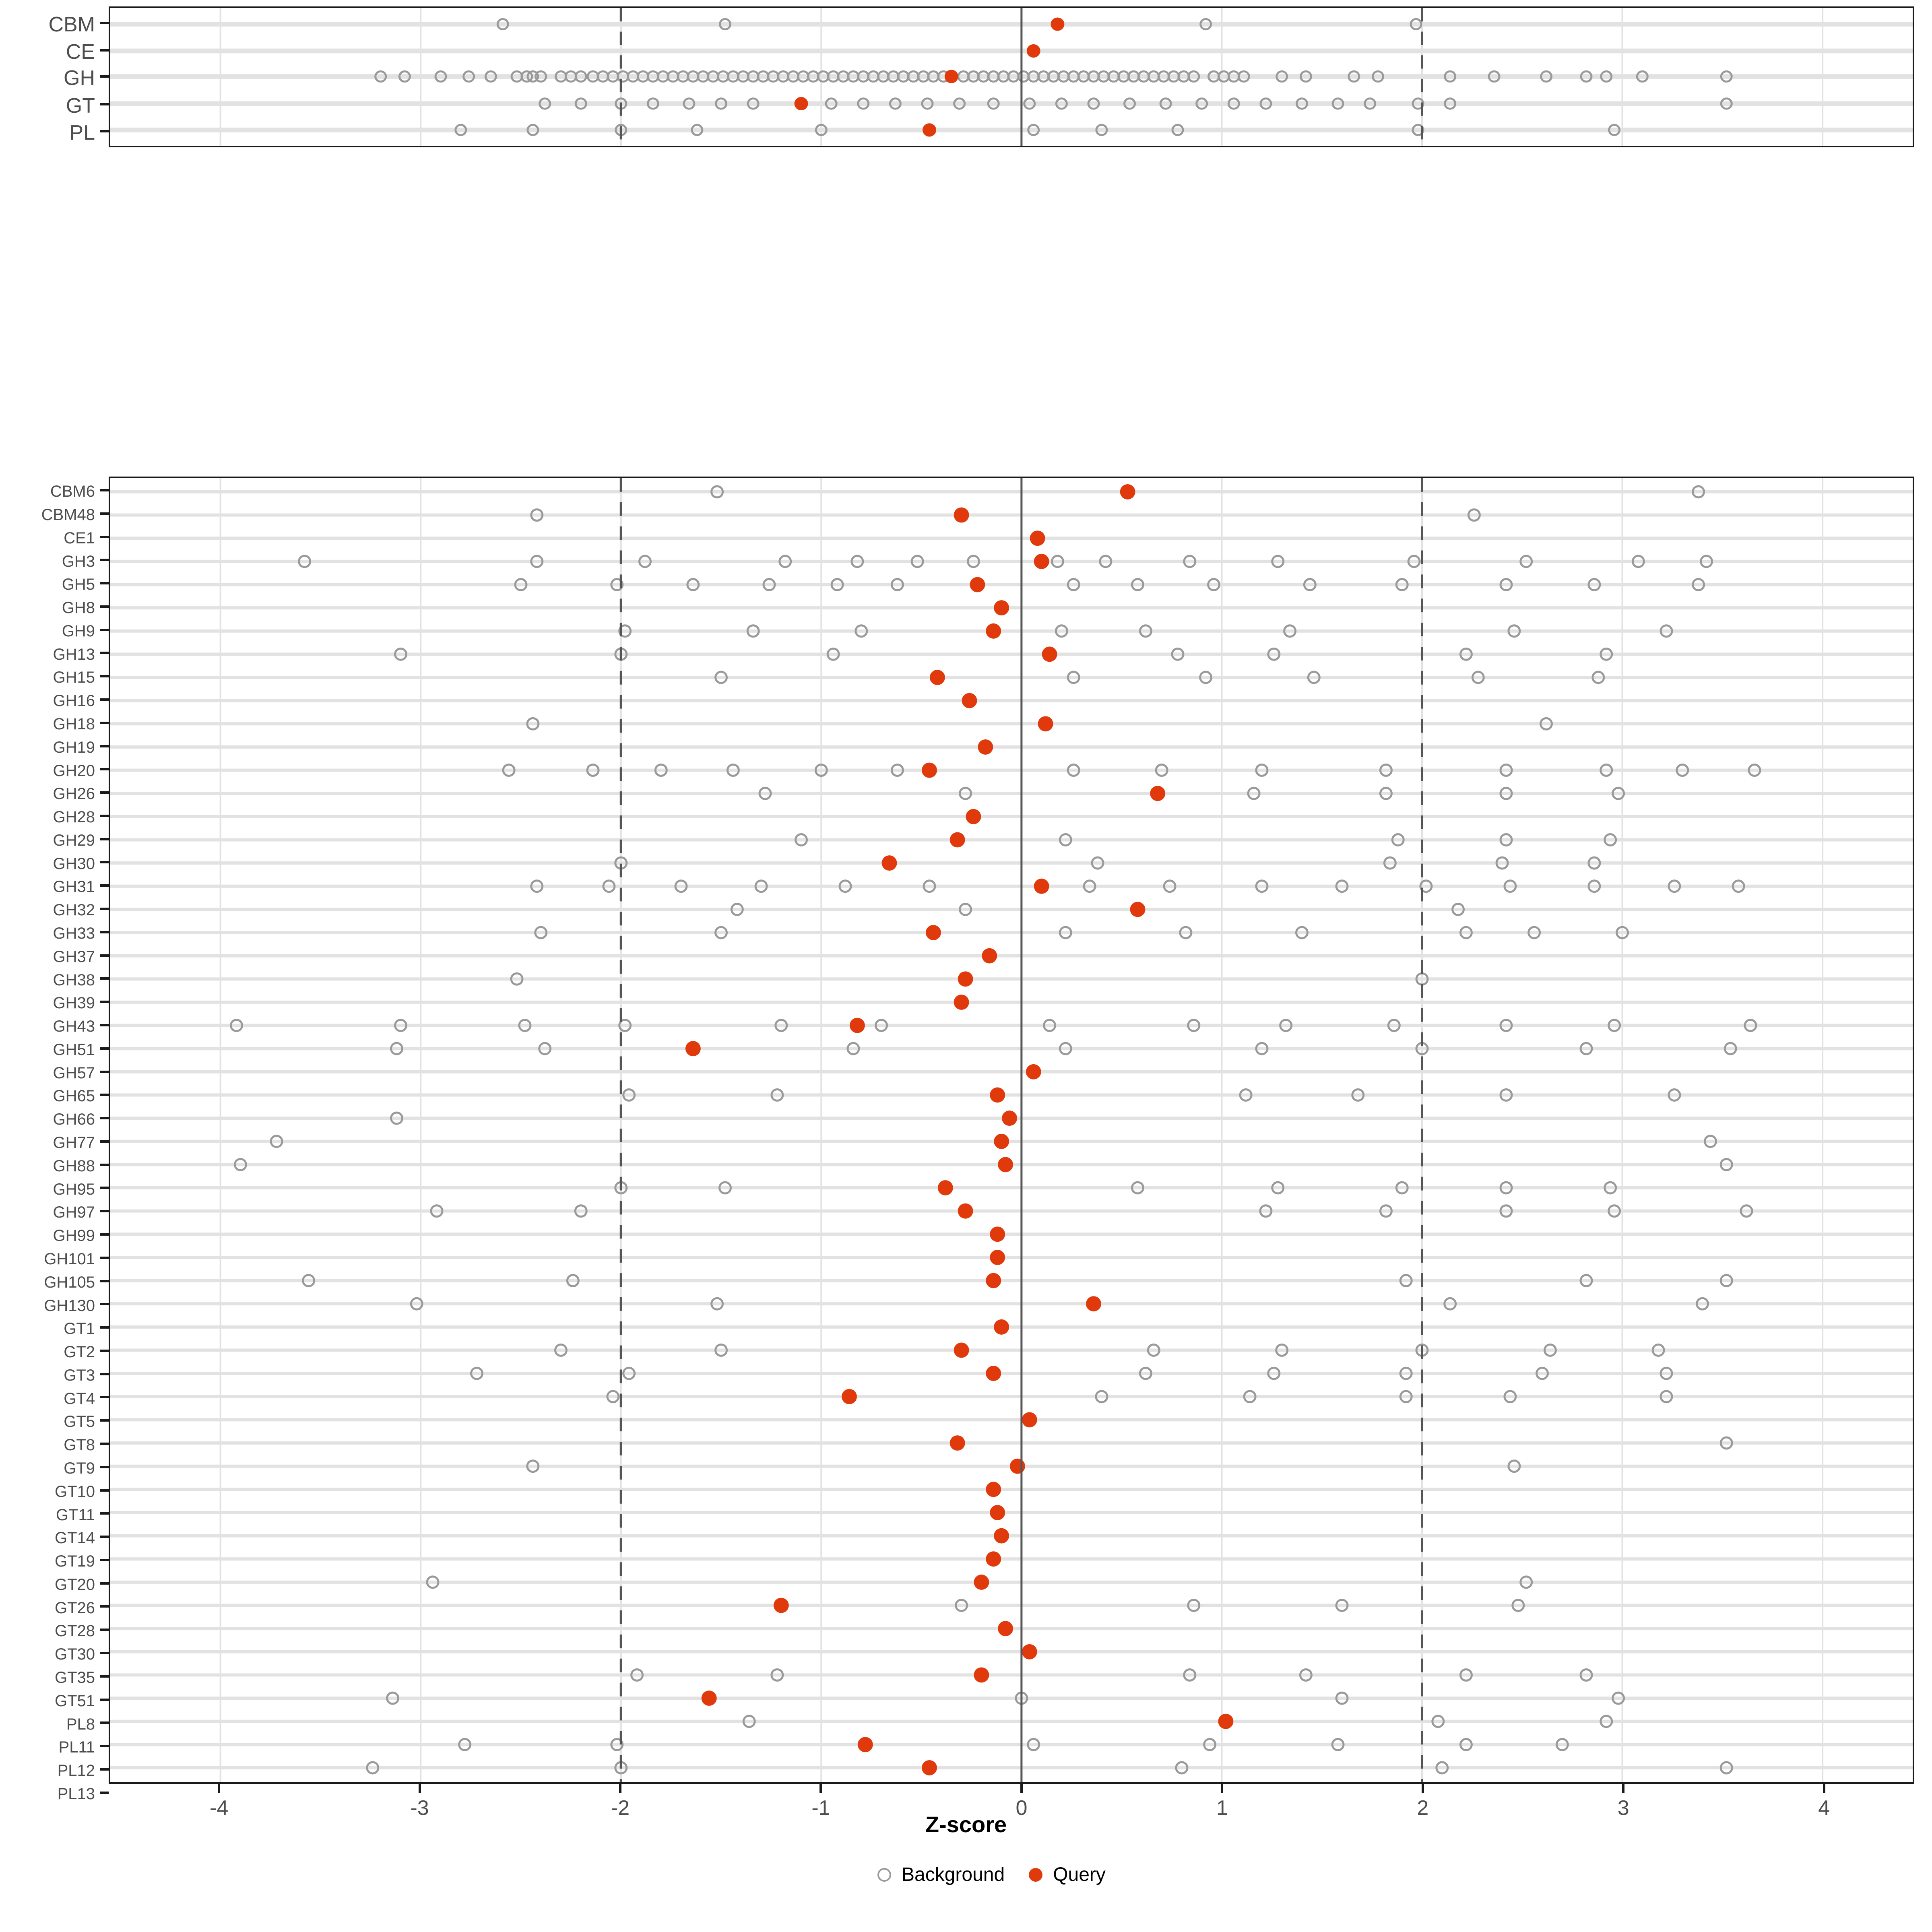 Image resolution: width=1932 pixels, height=1932 pixels. I want to click on x-axis-tick-label: 1, so click(1222, 1808).